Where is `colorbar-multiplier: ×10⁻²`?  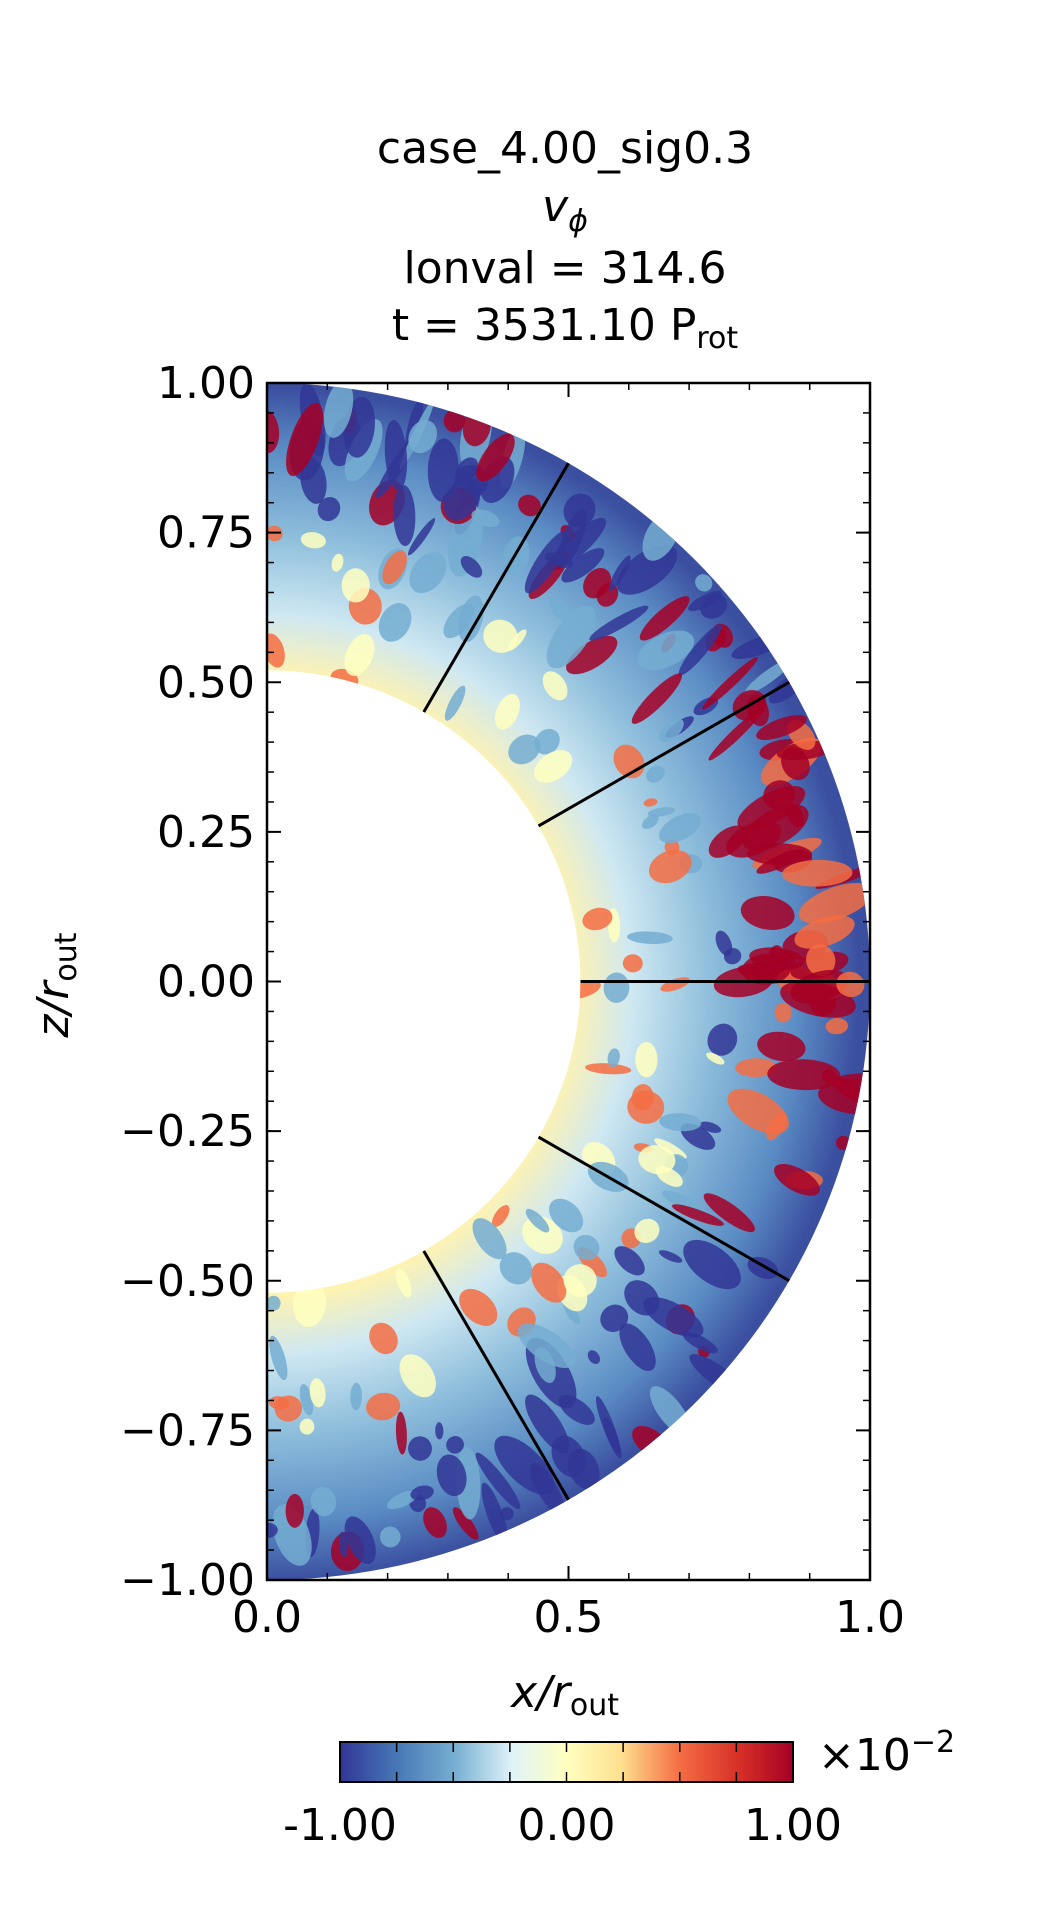 colorbar-multiplier: ×10⁻² is located at coordinates (886, 1753).